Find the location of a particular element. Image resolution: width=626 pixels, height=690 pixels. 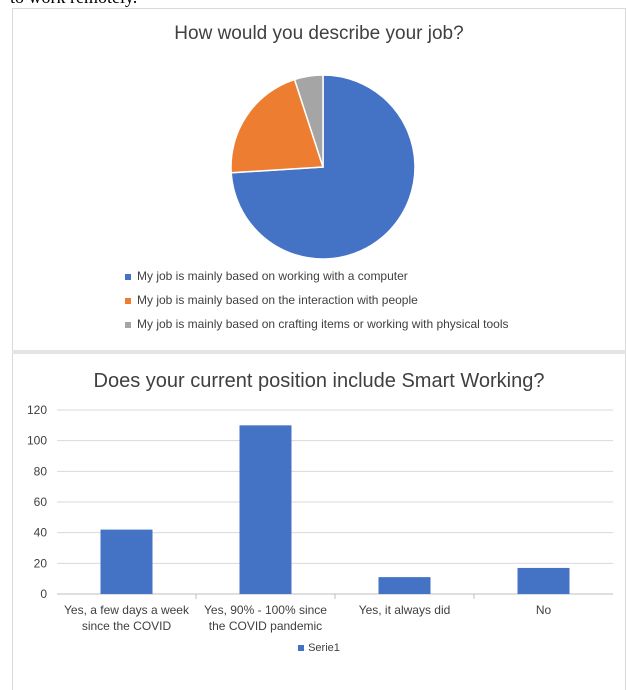

y-tick-label: 60 is located at coordinates (41, 502).